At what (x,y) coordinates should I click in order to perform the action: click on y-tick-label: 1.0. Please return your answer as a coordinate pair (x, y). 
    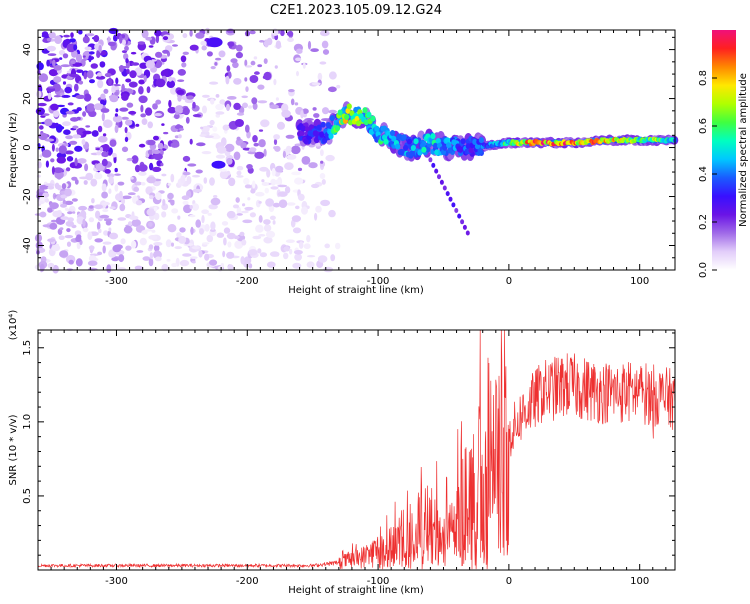
    Looking at the image, I should click on (27, 422).